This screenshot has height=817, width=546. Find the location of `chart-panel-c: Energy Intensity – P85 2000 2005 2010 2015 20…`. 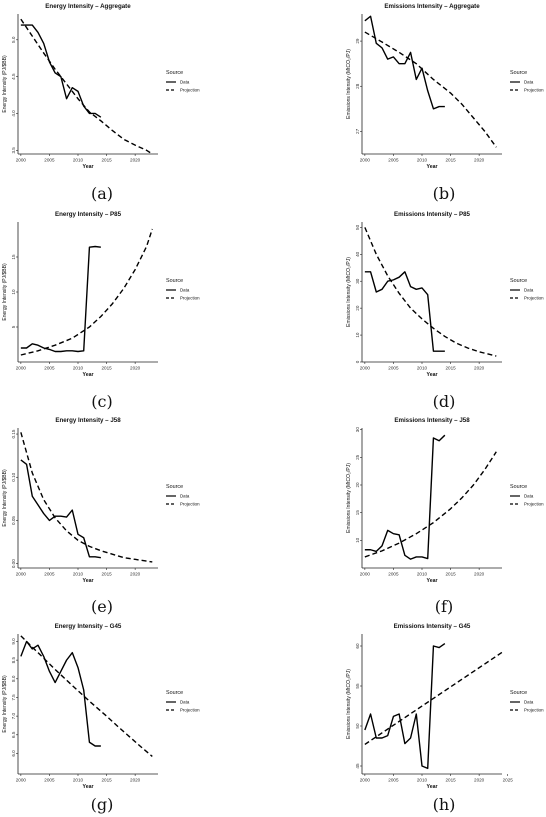

chart-panel-c: Energy Intensity – P85 2000 2005 2010 2015 20… is located at coordinates (101, 311).